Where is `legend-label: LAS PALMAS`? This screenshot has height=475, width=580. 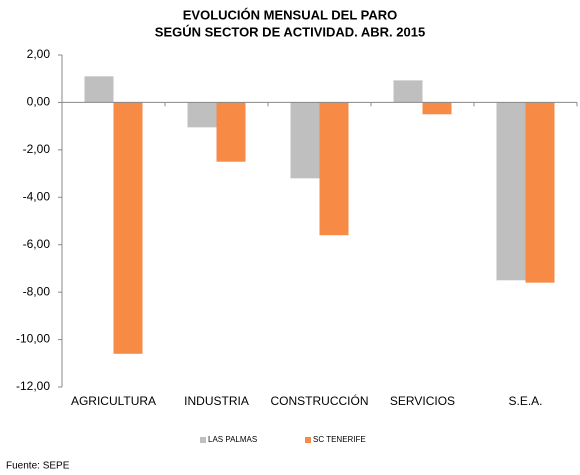
legend-label: LAS PALMAS is located at coordinates (232, 439).